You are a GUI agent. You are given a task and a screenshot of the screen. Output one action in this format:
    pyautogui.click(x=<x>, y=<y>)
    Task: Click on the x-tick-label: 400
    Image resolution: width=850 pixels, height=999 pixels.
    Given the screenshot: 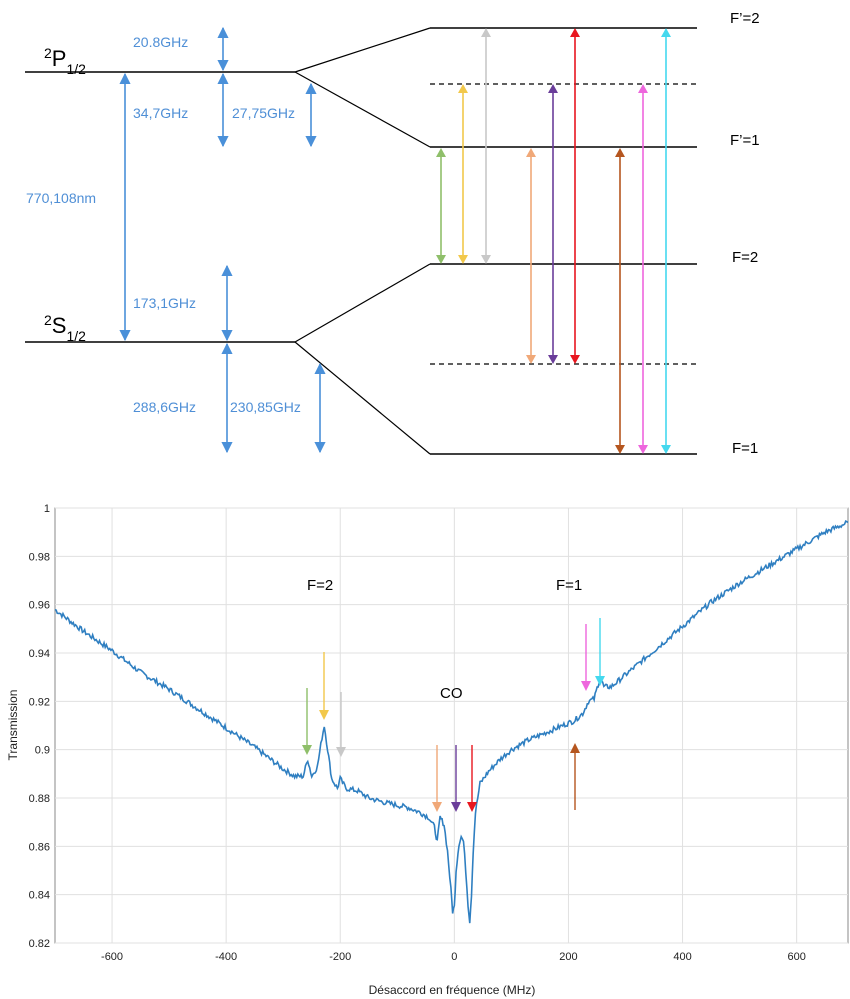 What is the action you would take?
    pyautogui.click(x=682, y=957)
    